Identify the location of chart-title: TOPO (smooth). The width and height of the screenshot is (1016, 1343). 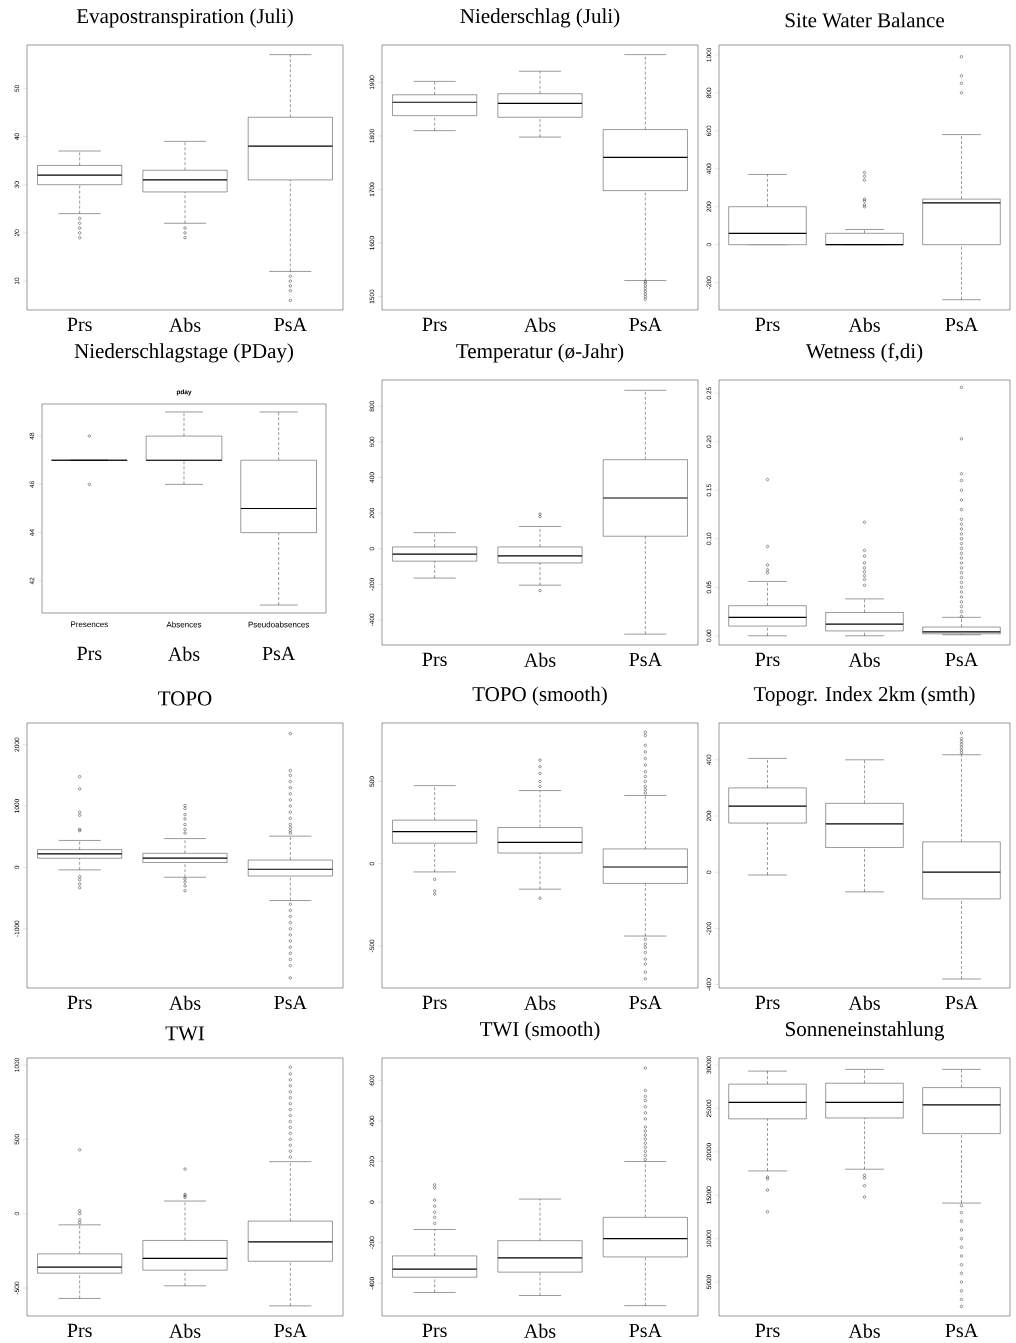
(539, 696).